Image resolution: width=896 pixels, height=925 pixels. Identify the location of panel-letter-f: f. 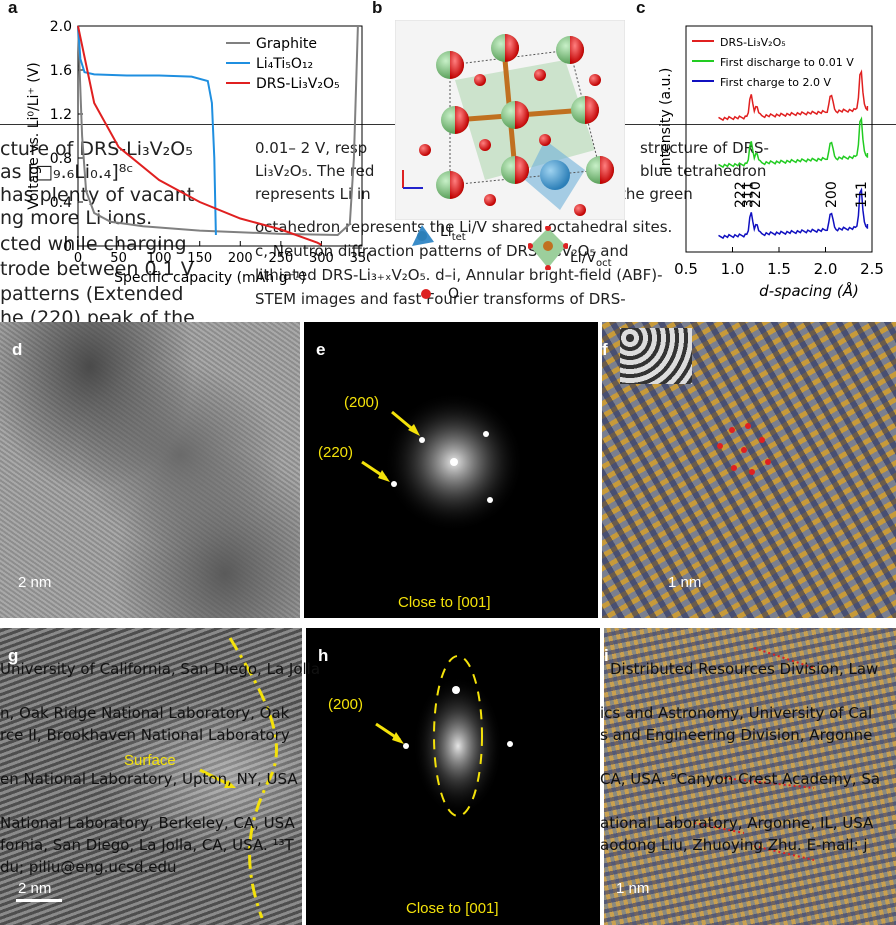
(605, 349).